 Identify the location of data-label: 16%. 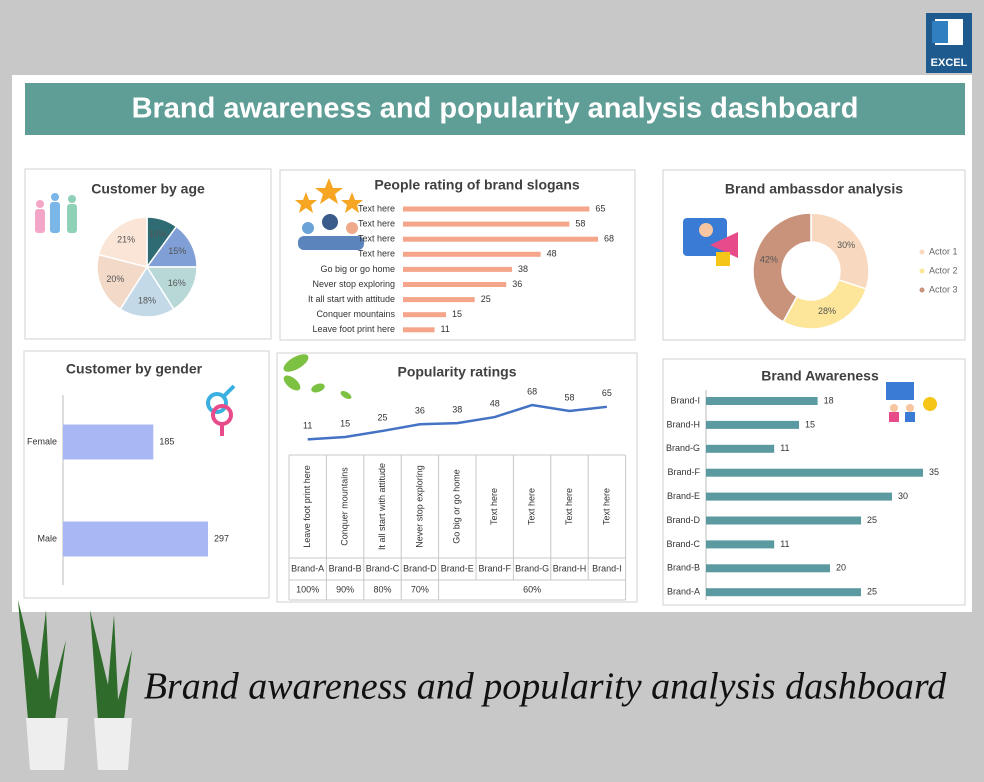
(177, 283).